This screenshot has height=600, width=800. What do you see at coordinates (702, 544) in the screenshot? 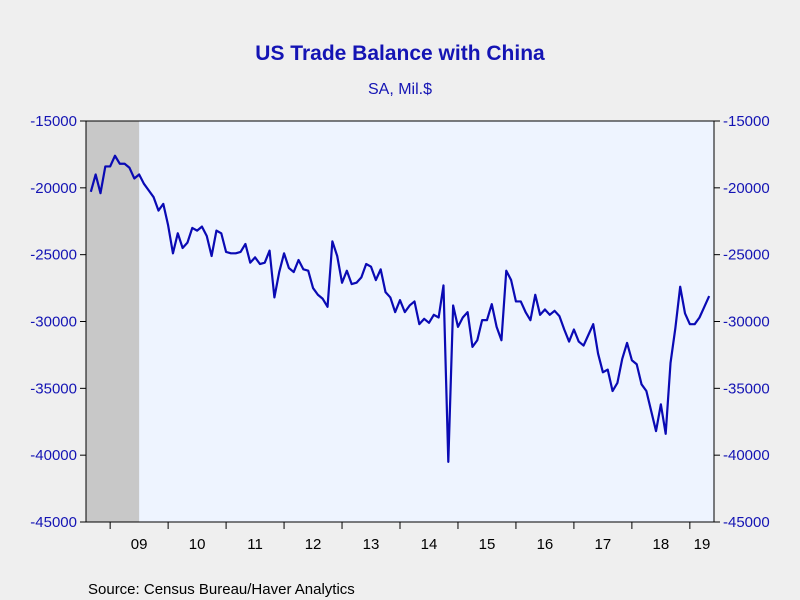
I see `x-tick-label: 19` at bounding box center [702, 544].